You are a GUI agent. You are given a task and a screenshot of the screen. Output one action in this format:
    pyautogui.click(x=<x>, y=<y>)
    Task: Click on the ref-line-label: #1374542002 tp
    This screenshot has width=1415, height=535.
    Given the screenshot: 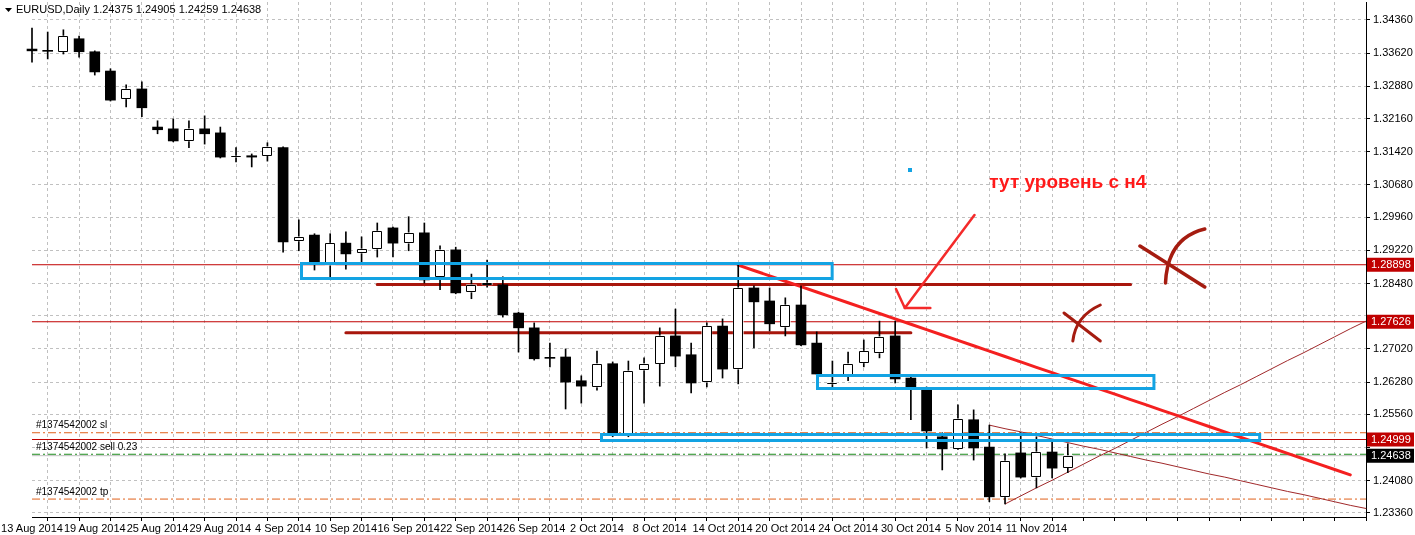 What is the action you would take?
    pyautogui.click(x=72, y=491)
    